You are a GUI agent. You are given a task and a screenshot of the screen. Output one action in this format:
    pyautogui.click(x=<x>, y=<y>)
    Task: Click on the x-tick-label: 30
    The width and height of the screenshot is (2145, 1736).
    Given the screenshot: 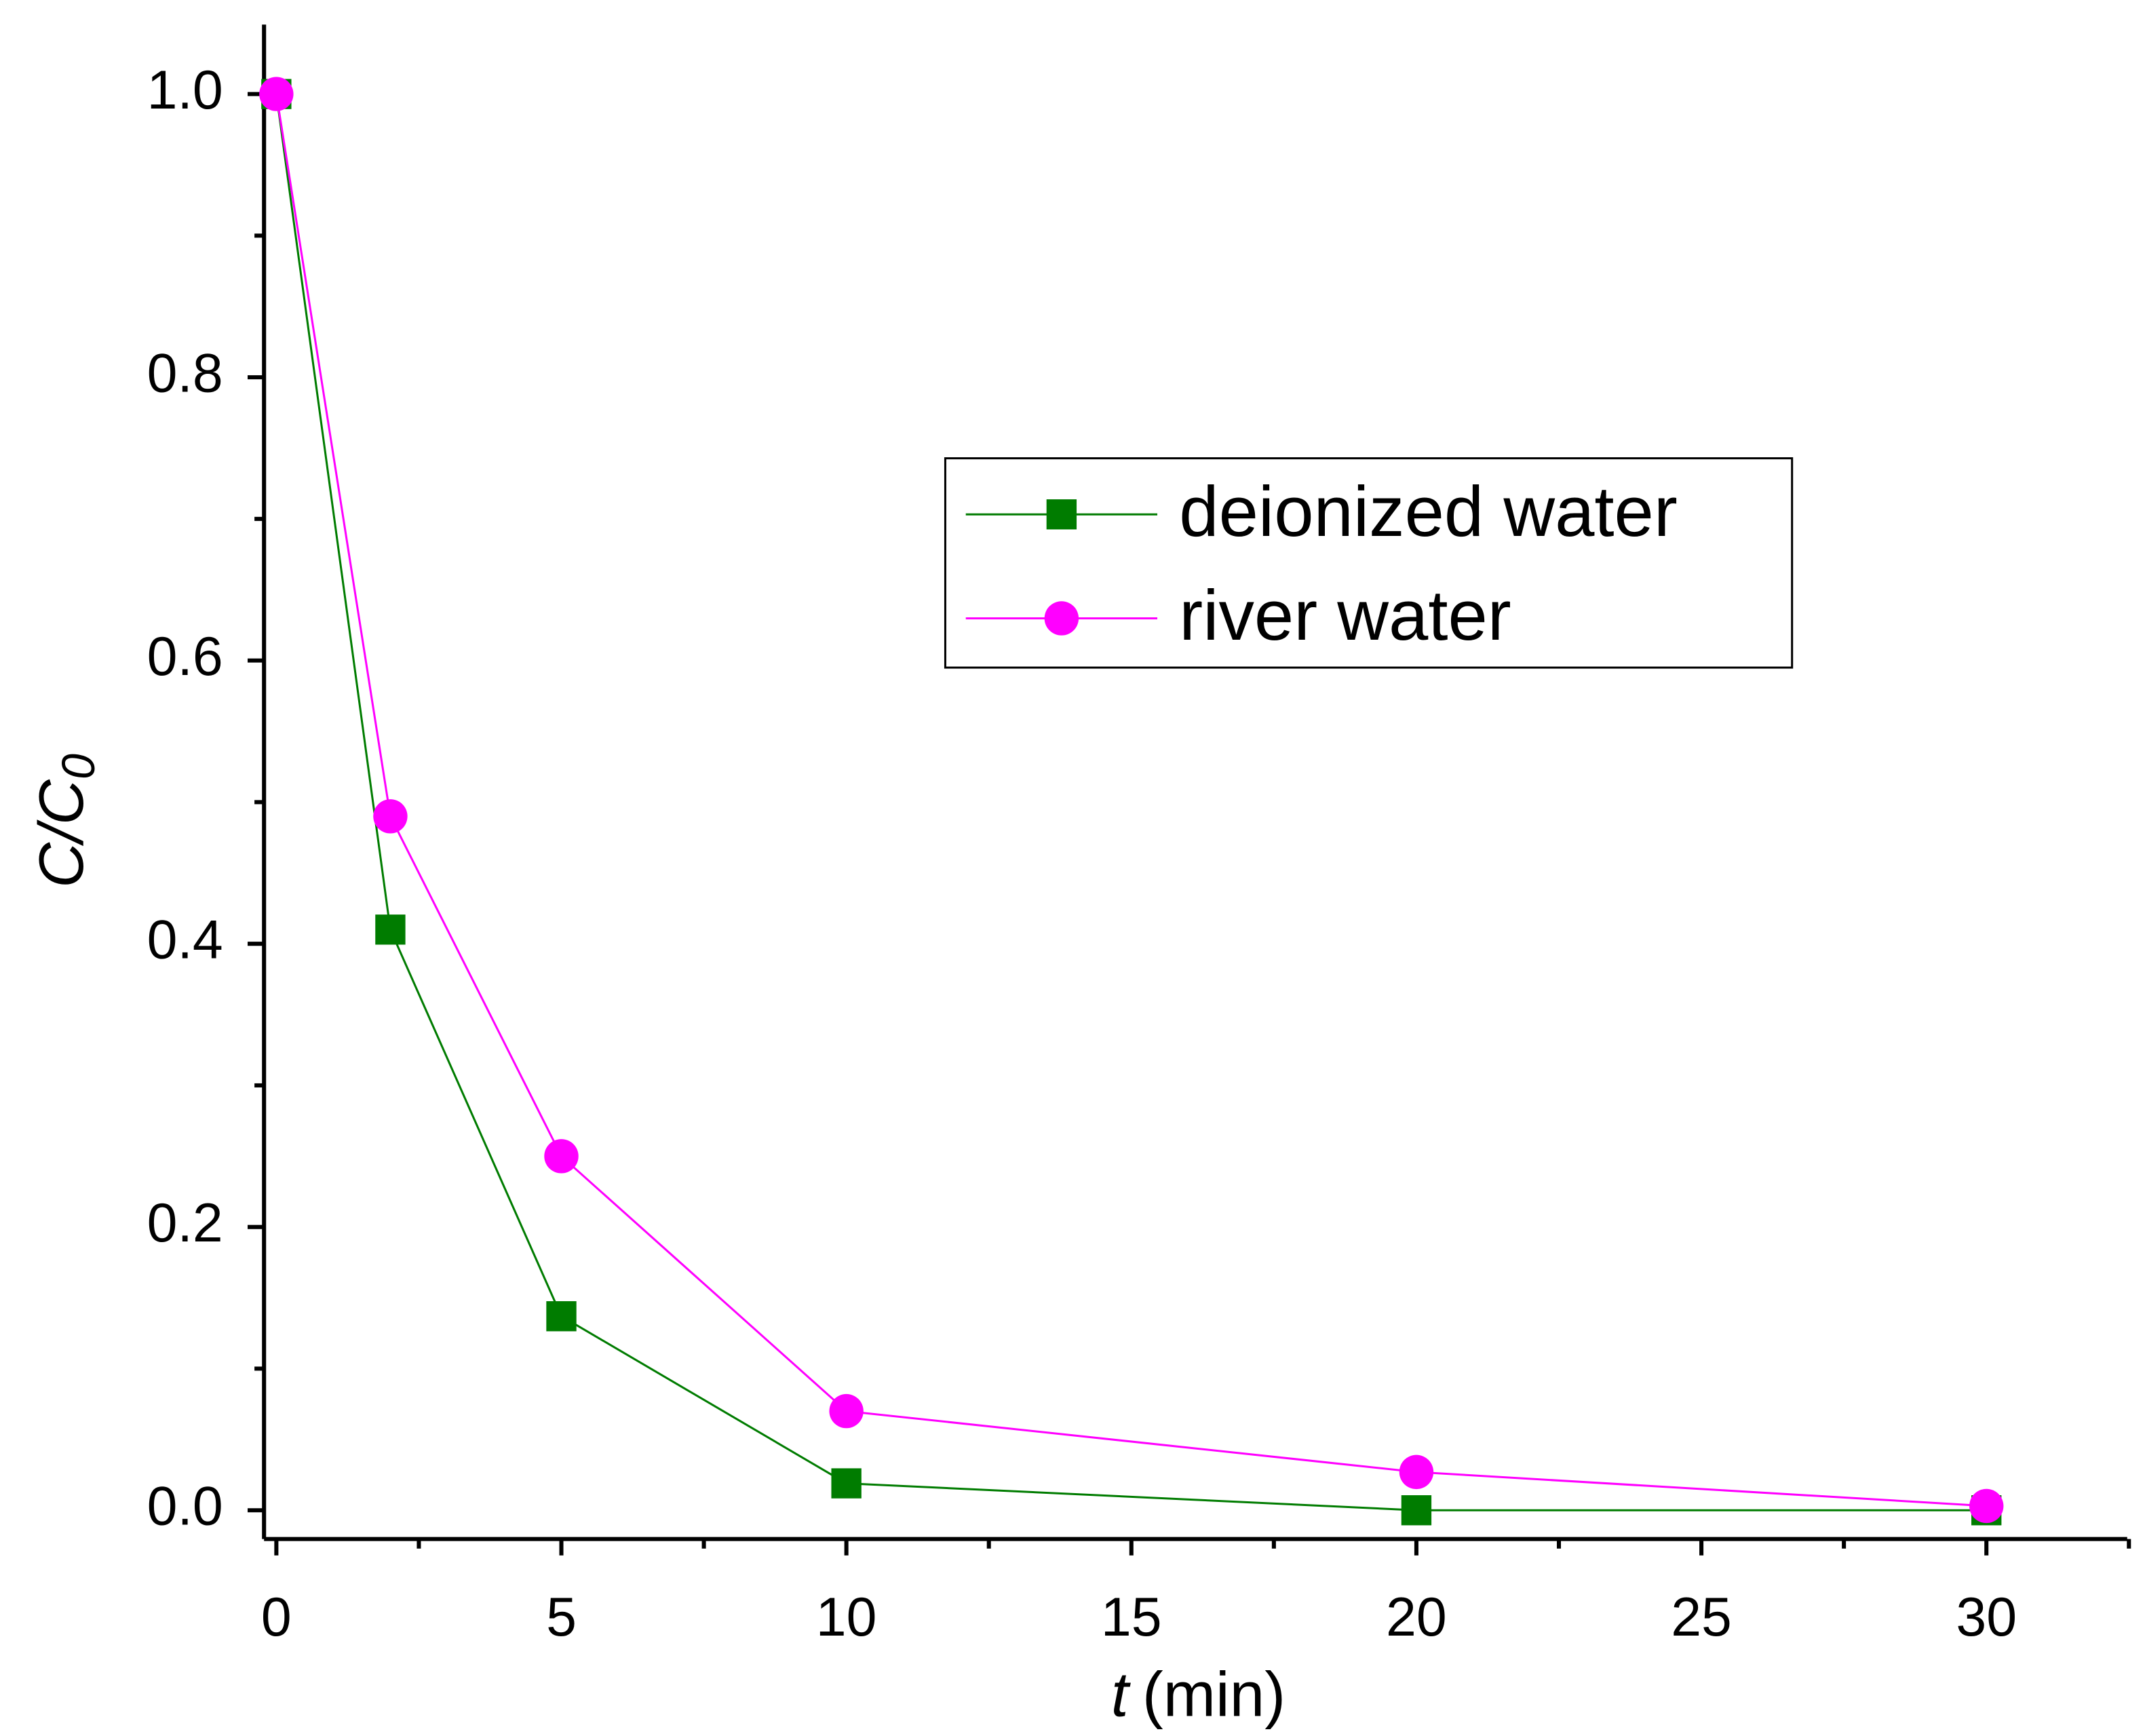 What is the action you would take?
    pyautogui.click(x=1986, y=1617)
    